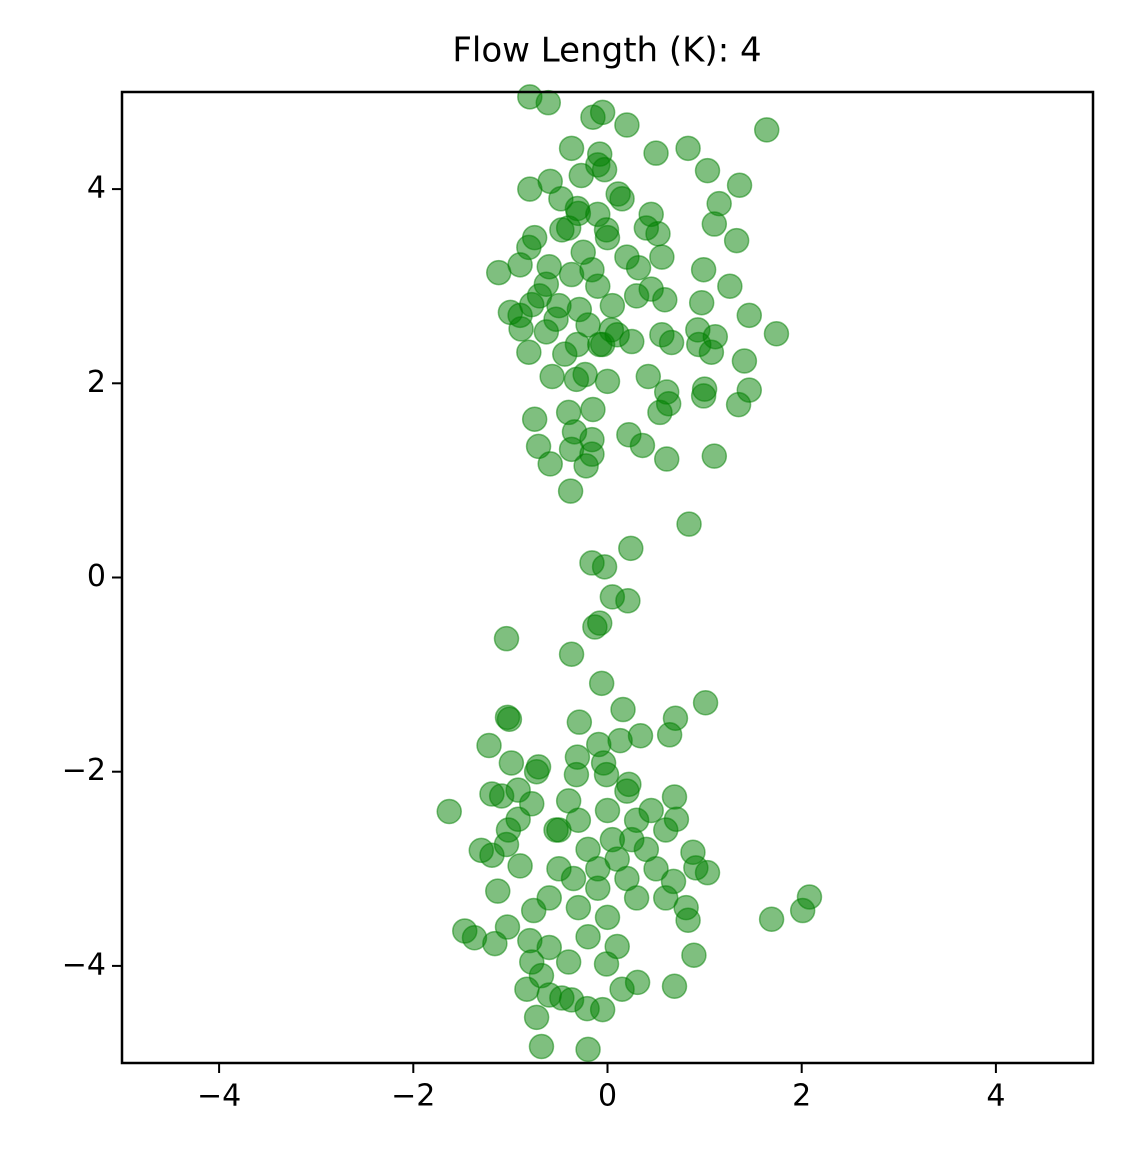 The image size is (1126, 1166). I want to click on y-tick-label: −2, so click(84, 770).